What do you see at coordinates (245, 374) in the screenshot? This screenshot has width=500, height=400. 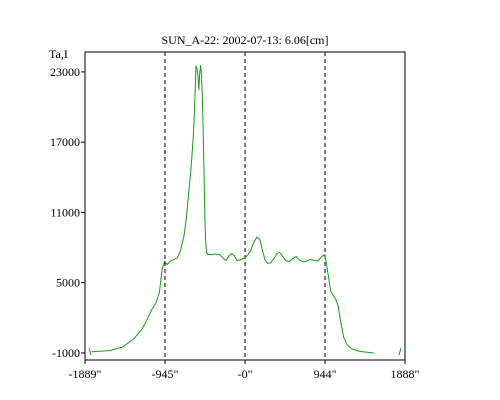 I see `x-tick-label-2: -0"` at bounding box center [245, 374].